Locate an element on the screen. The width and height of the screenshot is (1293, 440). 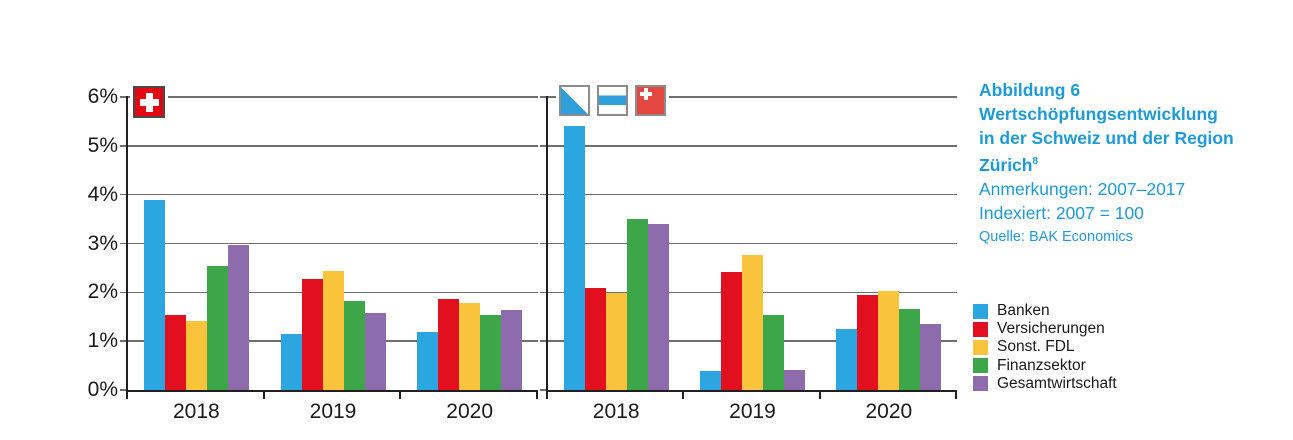
legend-label: Sonst. FDL is located at coordinates (1036, 347).